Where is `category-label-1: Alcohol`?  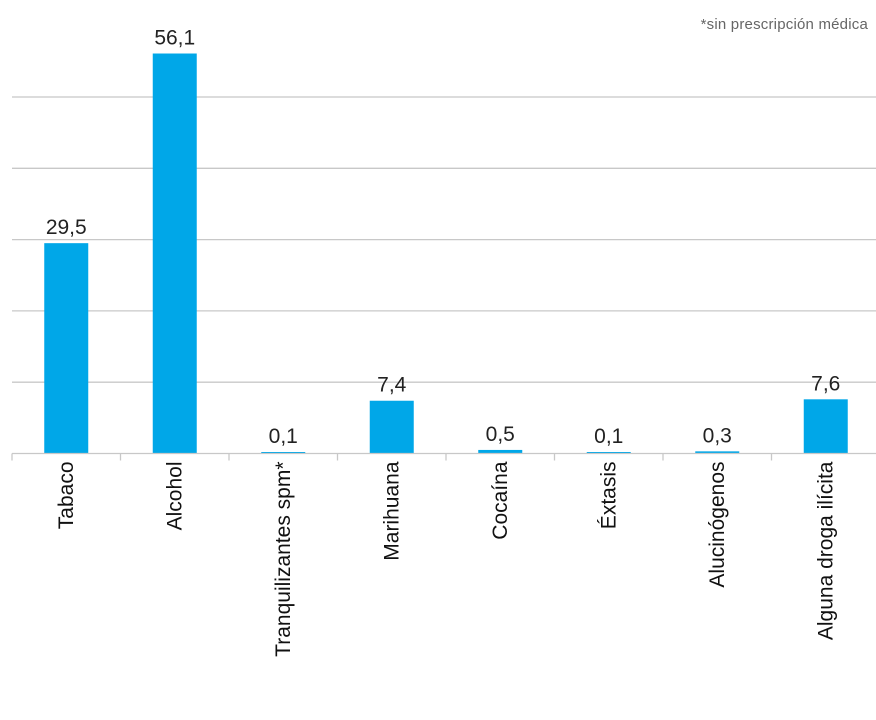
category-label-1: Alcohol is located at coordinates (174, 496).